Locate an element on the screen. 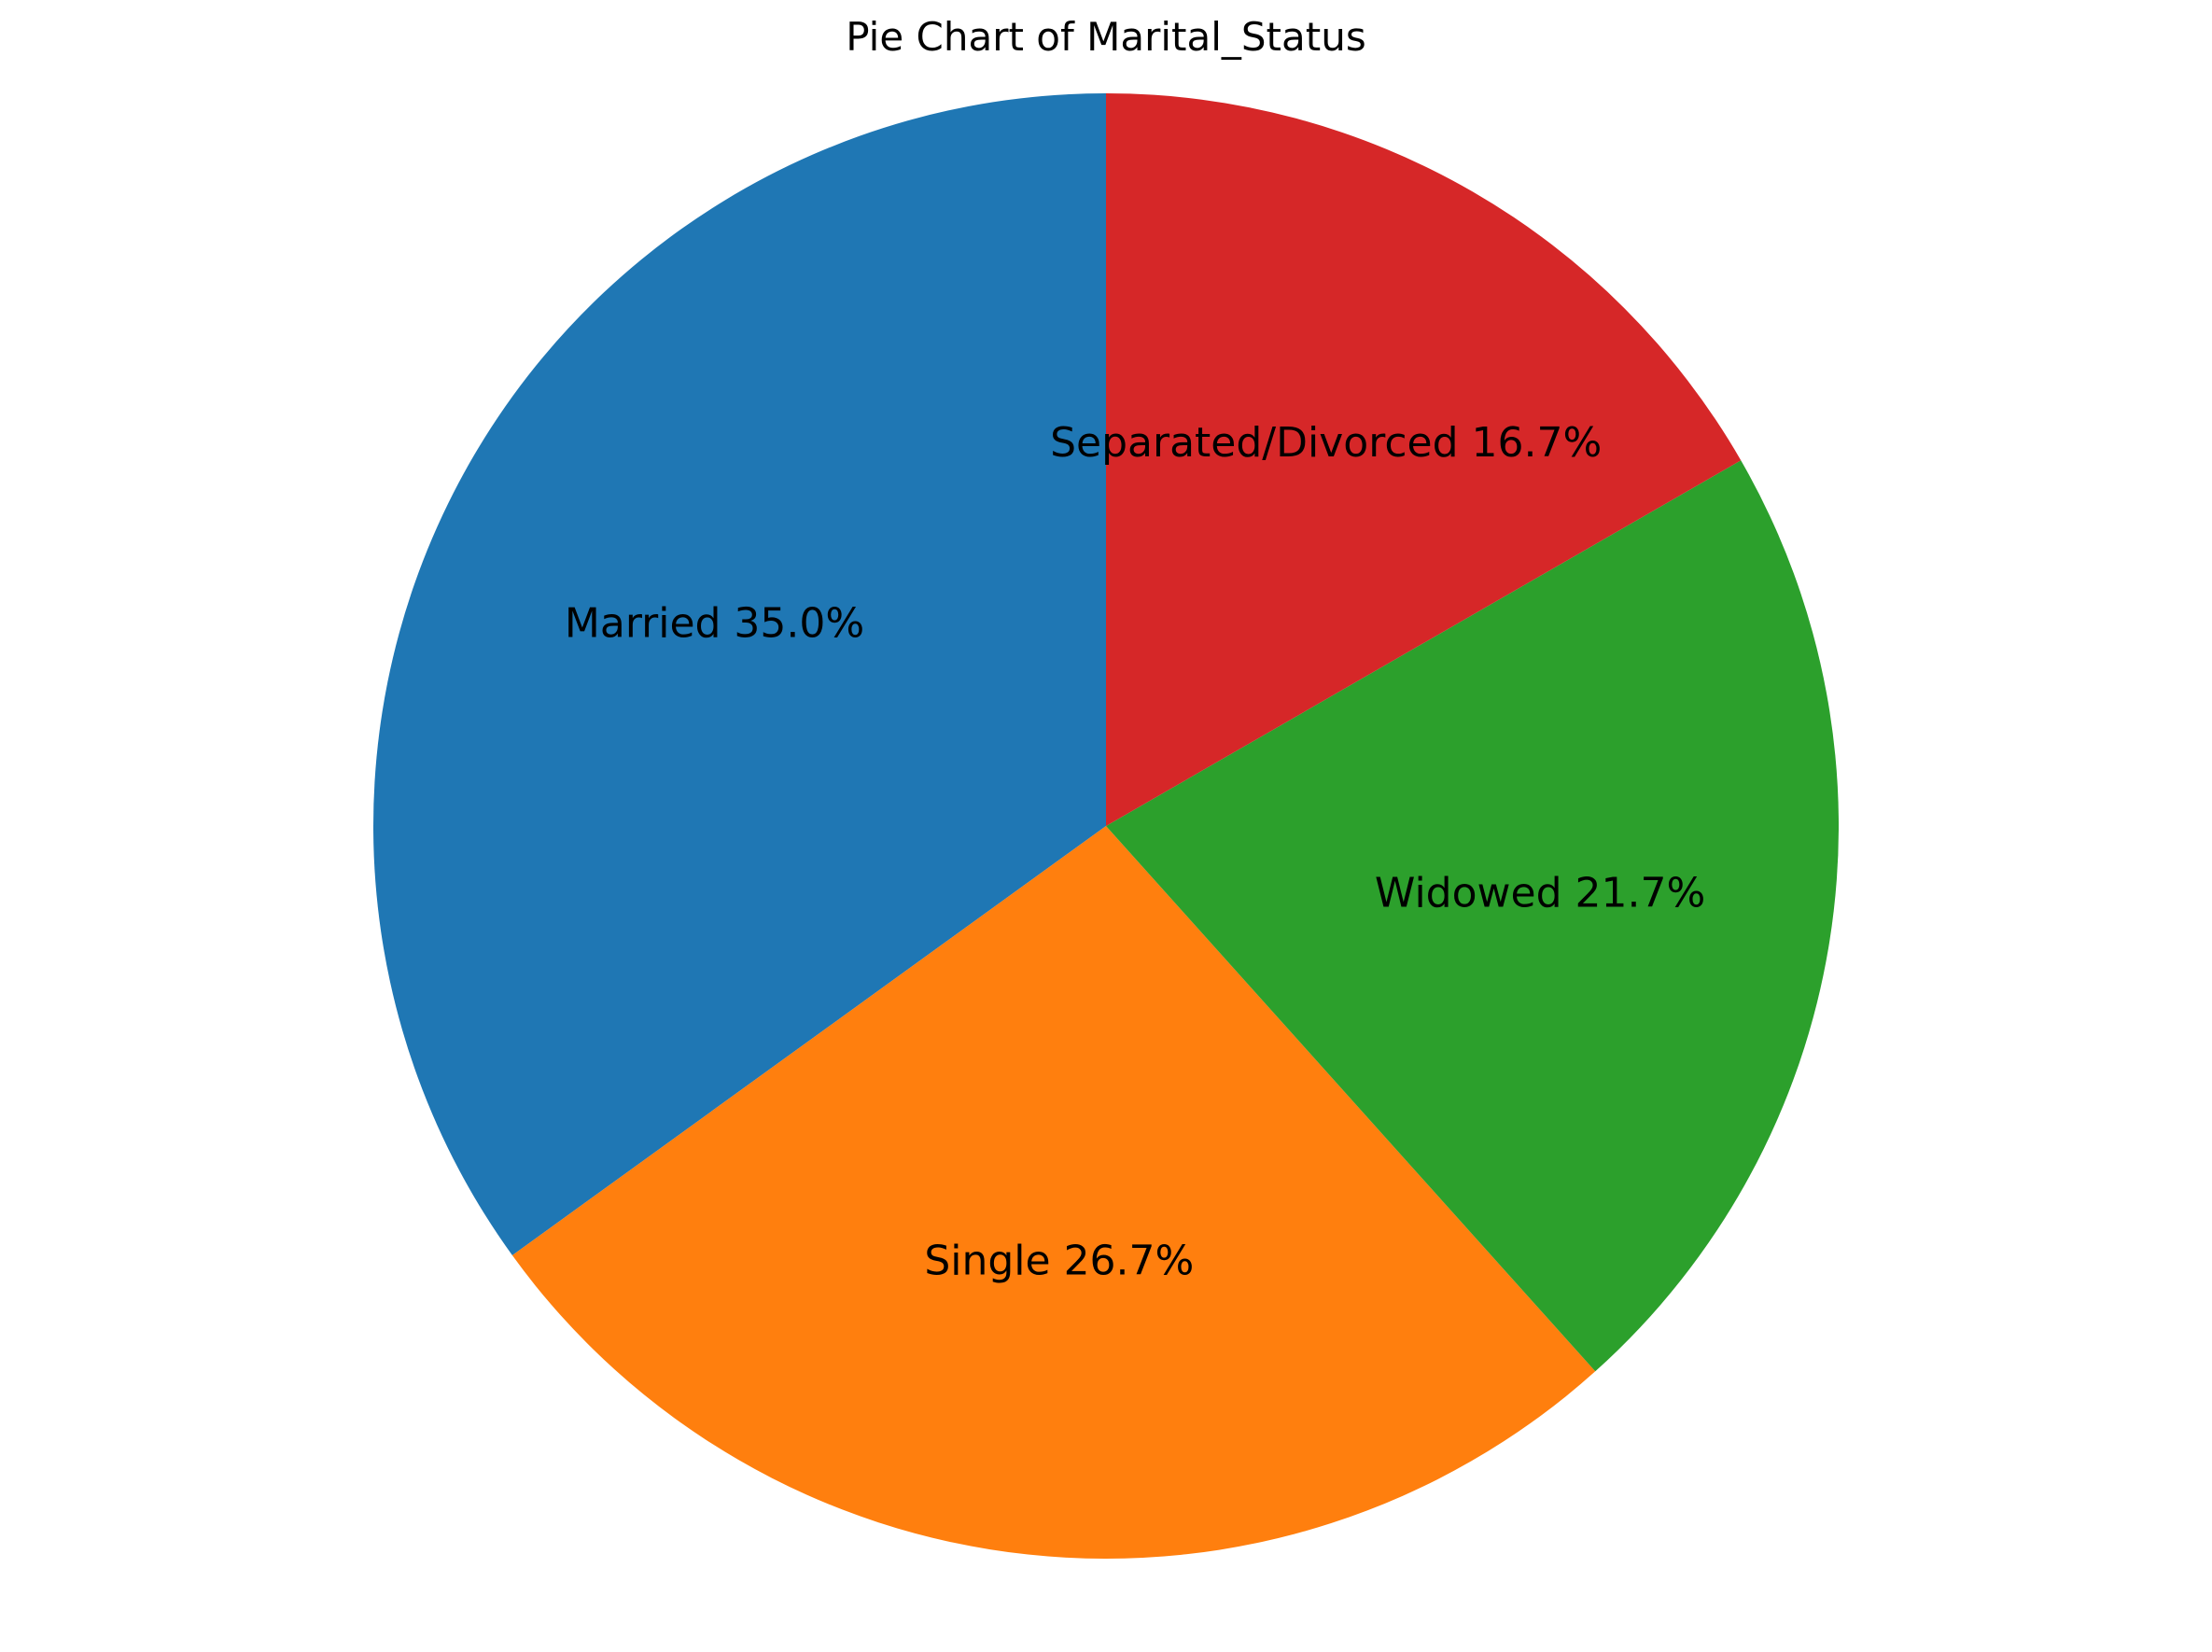 Image resolution: width=2212 pixels, height=1652 pixels. chart-title: Pie Chart of Marital_Status is located at coordinates (1106, 37).